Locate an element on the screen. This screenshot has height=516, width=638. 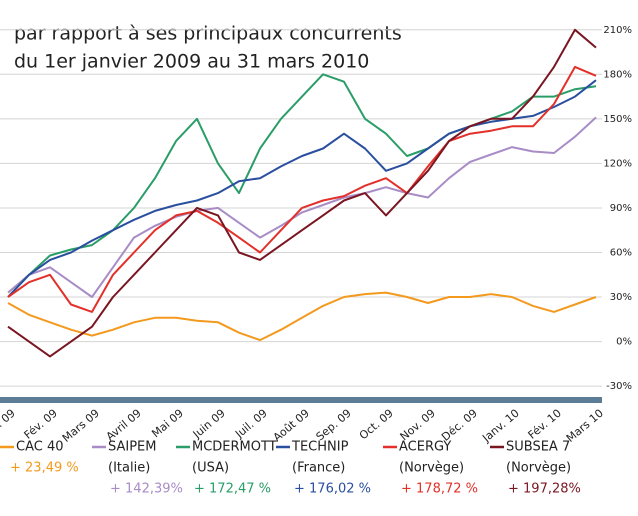
y-tick-label: 60% is located at coordinates (621, 252).